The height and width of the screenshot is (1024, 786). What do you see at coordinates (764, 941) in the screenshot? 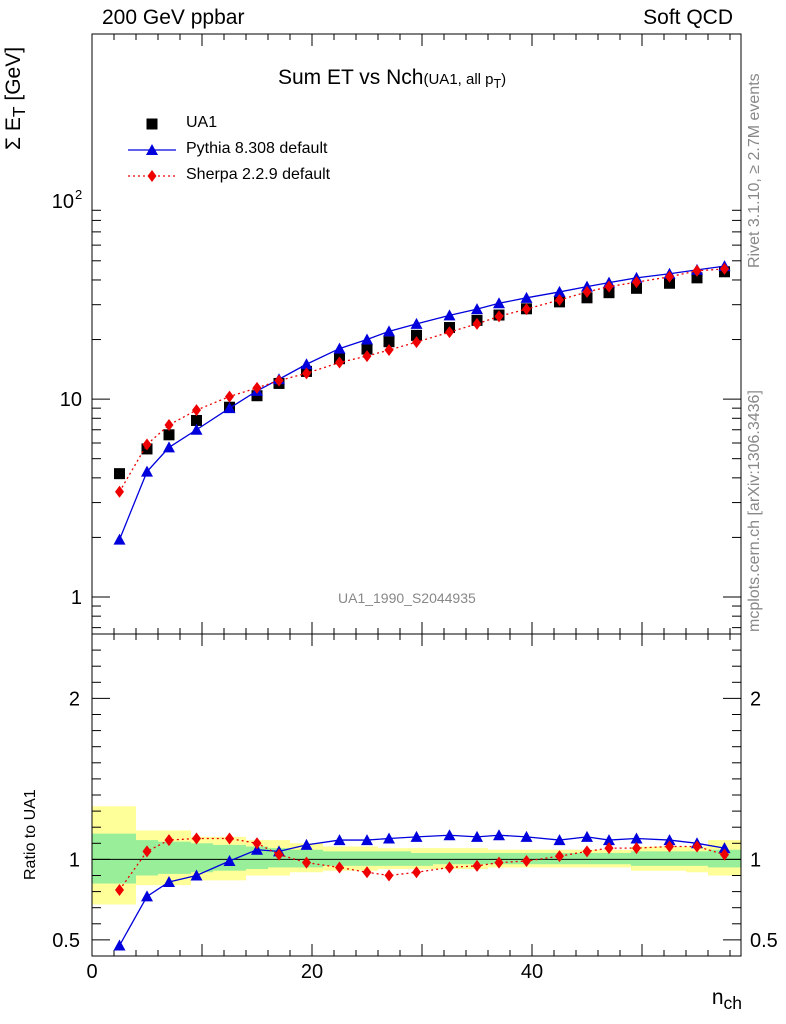
I see `ratio-y-tick-label-right: 0.5` at bounding box center [764, 941].